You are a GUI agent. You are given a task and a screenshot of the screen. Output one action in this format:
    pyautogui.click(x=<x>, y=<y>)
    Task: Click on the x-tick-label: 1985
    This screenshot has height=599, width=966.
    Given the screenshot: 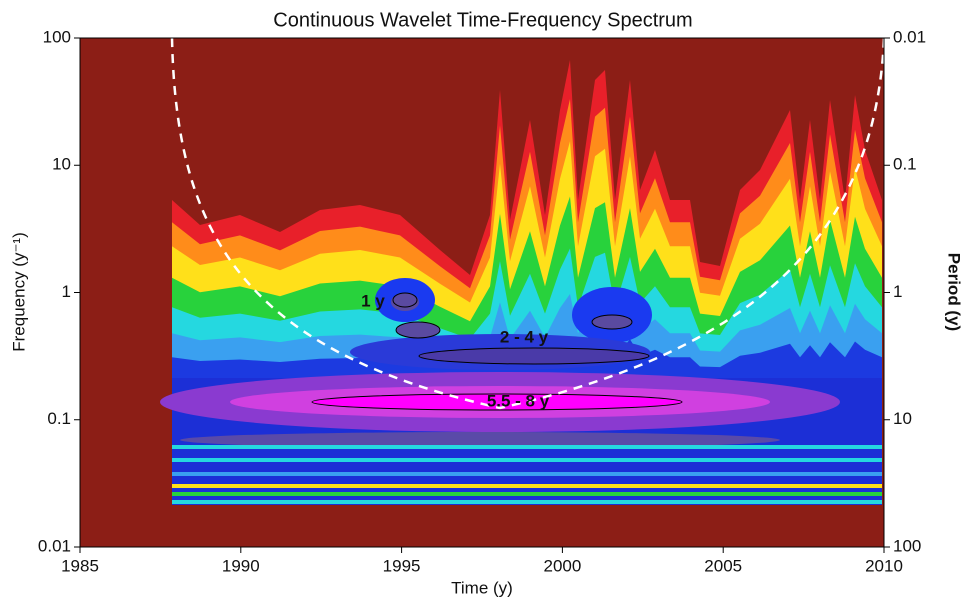 What is the action you would take?
    pyautogui.click(x=80, y=565)
    